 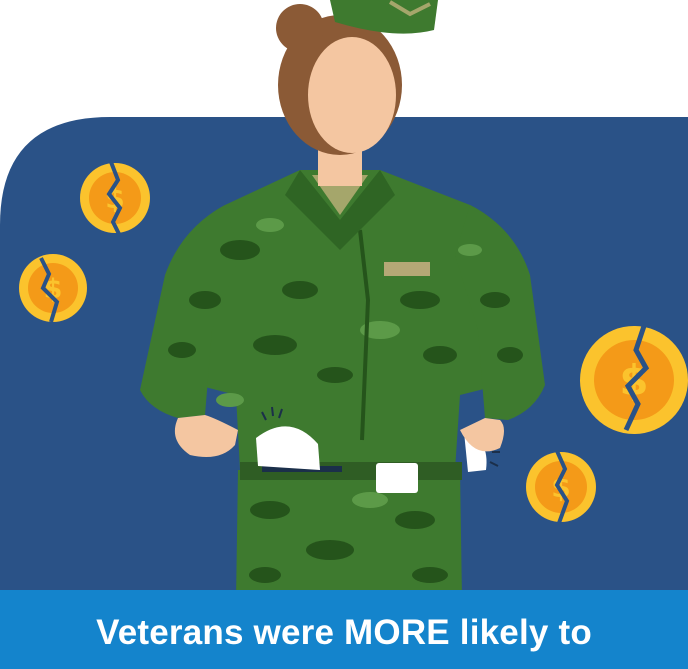 I want to click on shake-marks, so click(x=380, y=436).